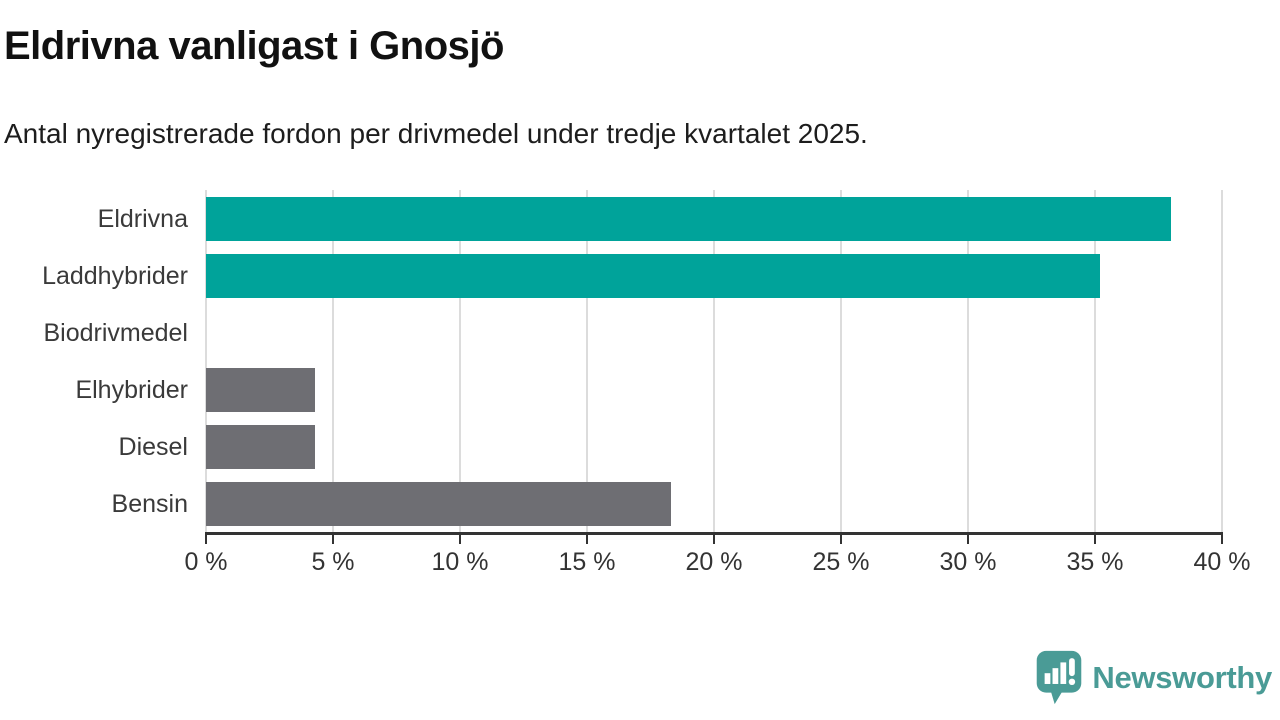  What do you see at coordinates (438, 504) in the screenshot?
I see `bar-bensin` at bounding box center [438, 504].